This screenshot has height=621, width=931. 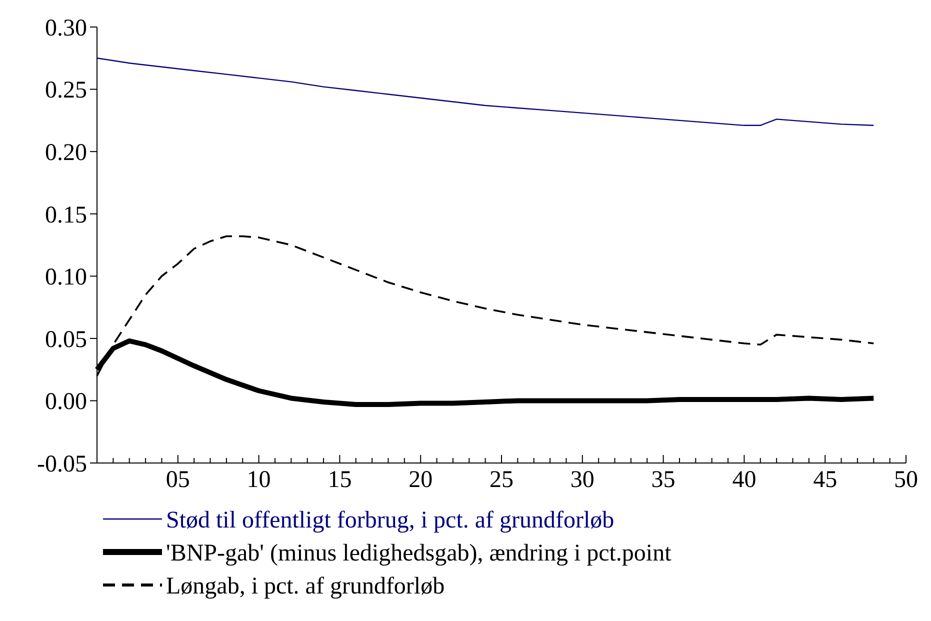 What do you see at coordinates (906, 480) in the screenshot?
I see `x-tick-label: 50` at bounding box center [906, 480].